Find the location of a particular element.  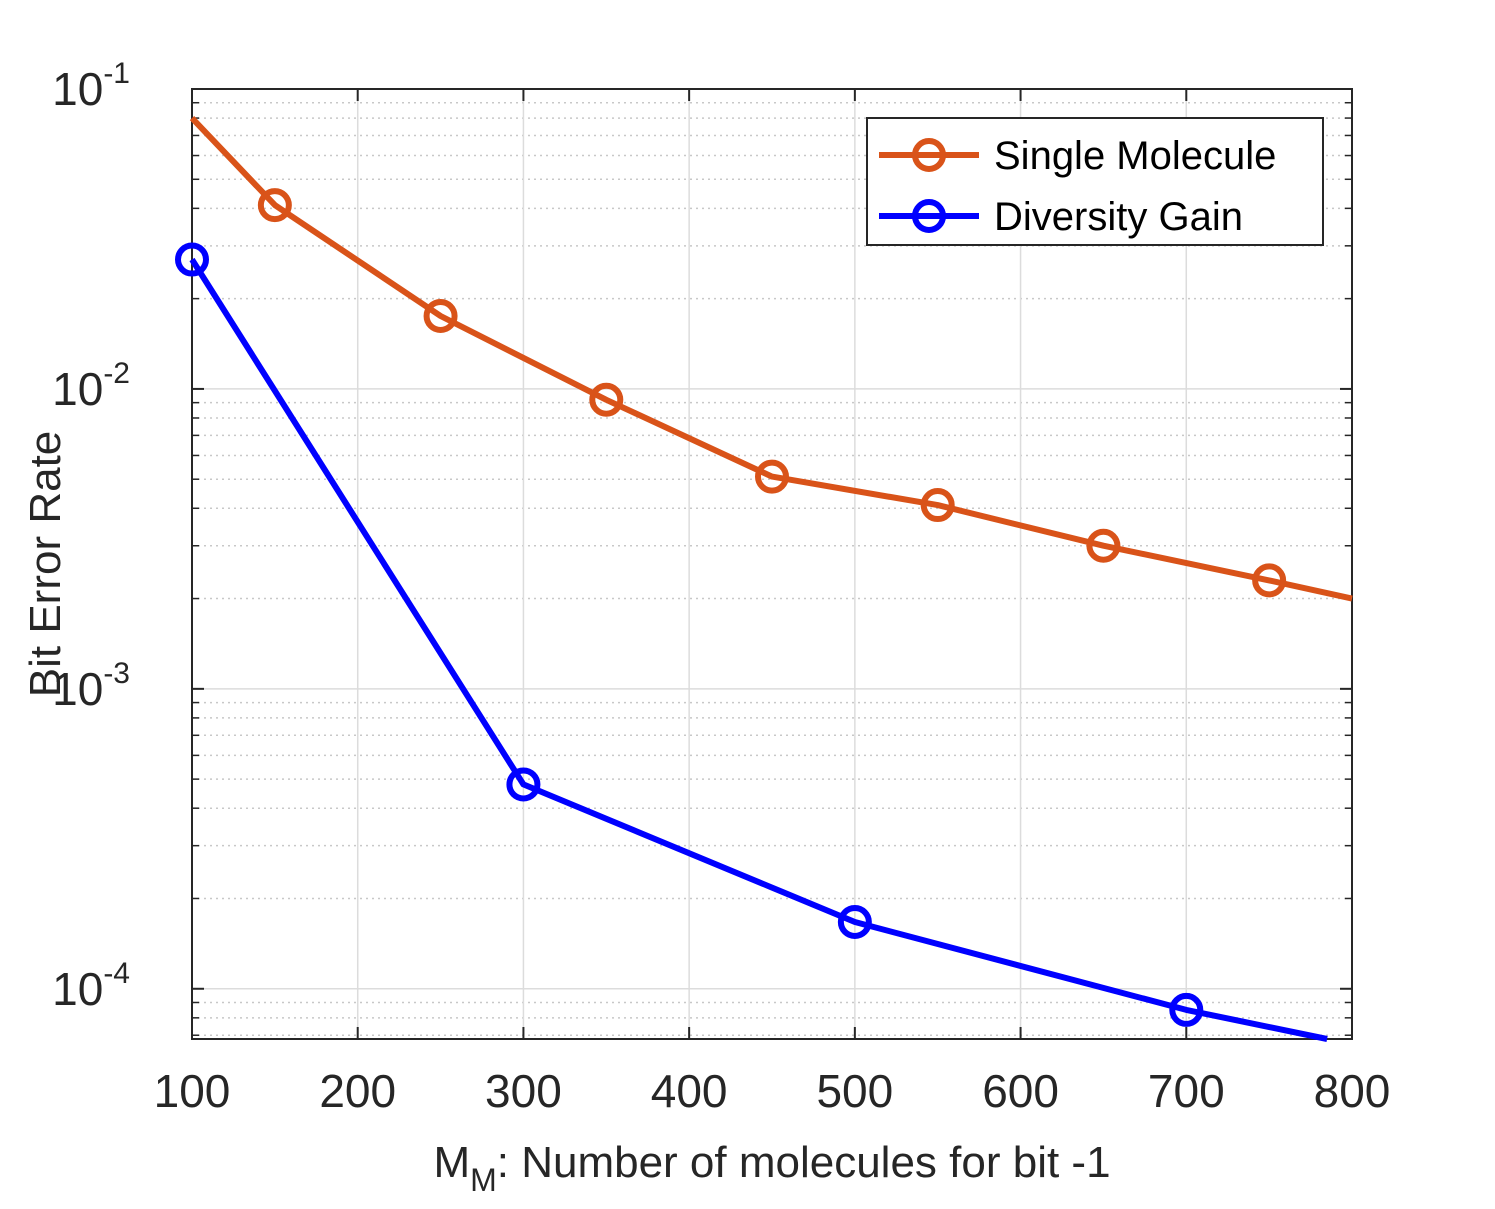

legend-item-diversity-gain: Diversity Gain is located at coordinates (1061, 217).